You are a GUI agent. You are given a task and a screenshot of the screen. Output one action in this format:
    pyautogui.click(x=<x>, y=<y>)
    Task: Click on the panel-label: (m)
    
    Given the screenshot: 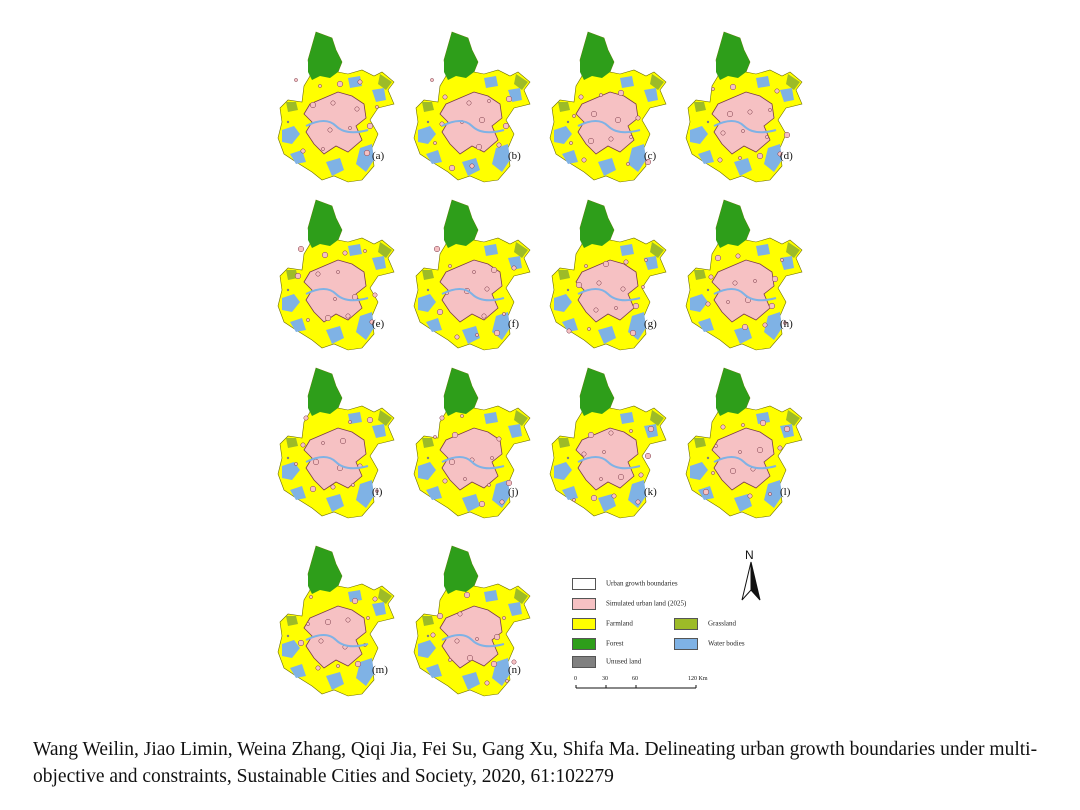 What is the action you would take?
    pyautogui.click(x=380, y=670)
    